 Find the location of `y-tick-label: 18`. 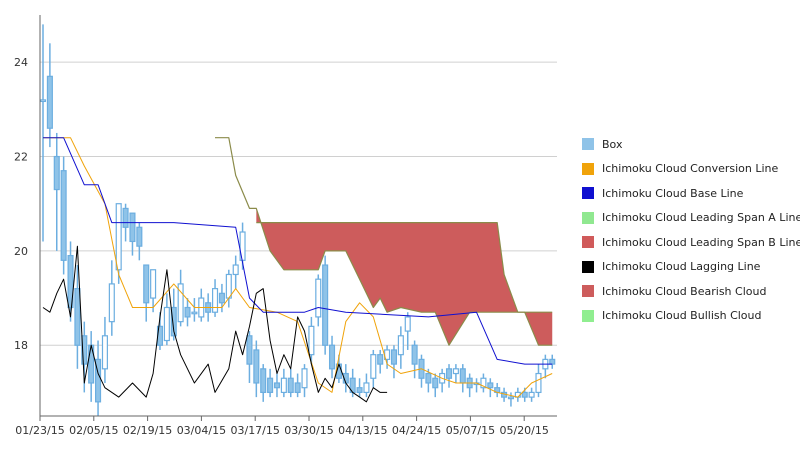

y-tick-label: 18 is located at coordinates (21, 345).